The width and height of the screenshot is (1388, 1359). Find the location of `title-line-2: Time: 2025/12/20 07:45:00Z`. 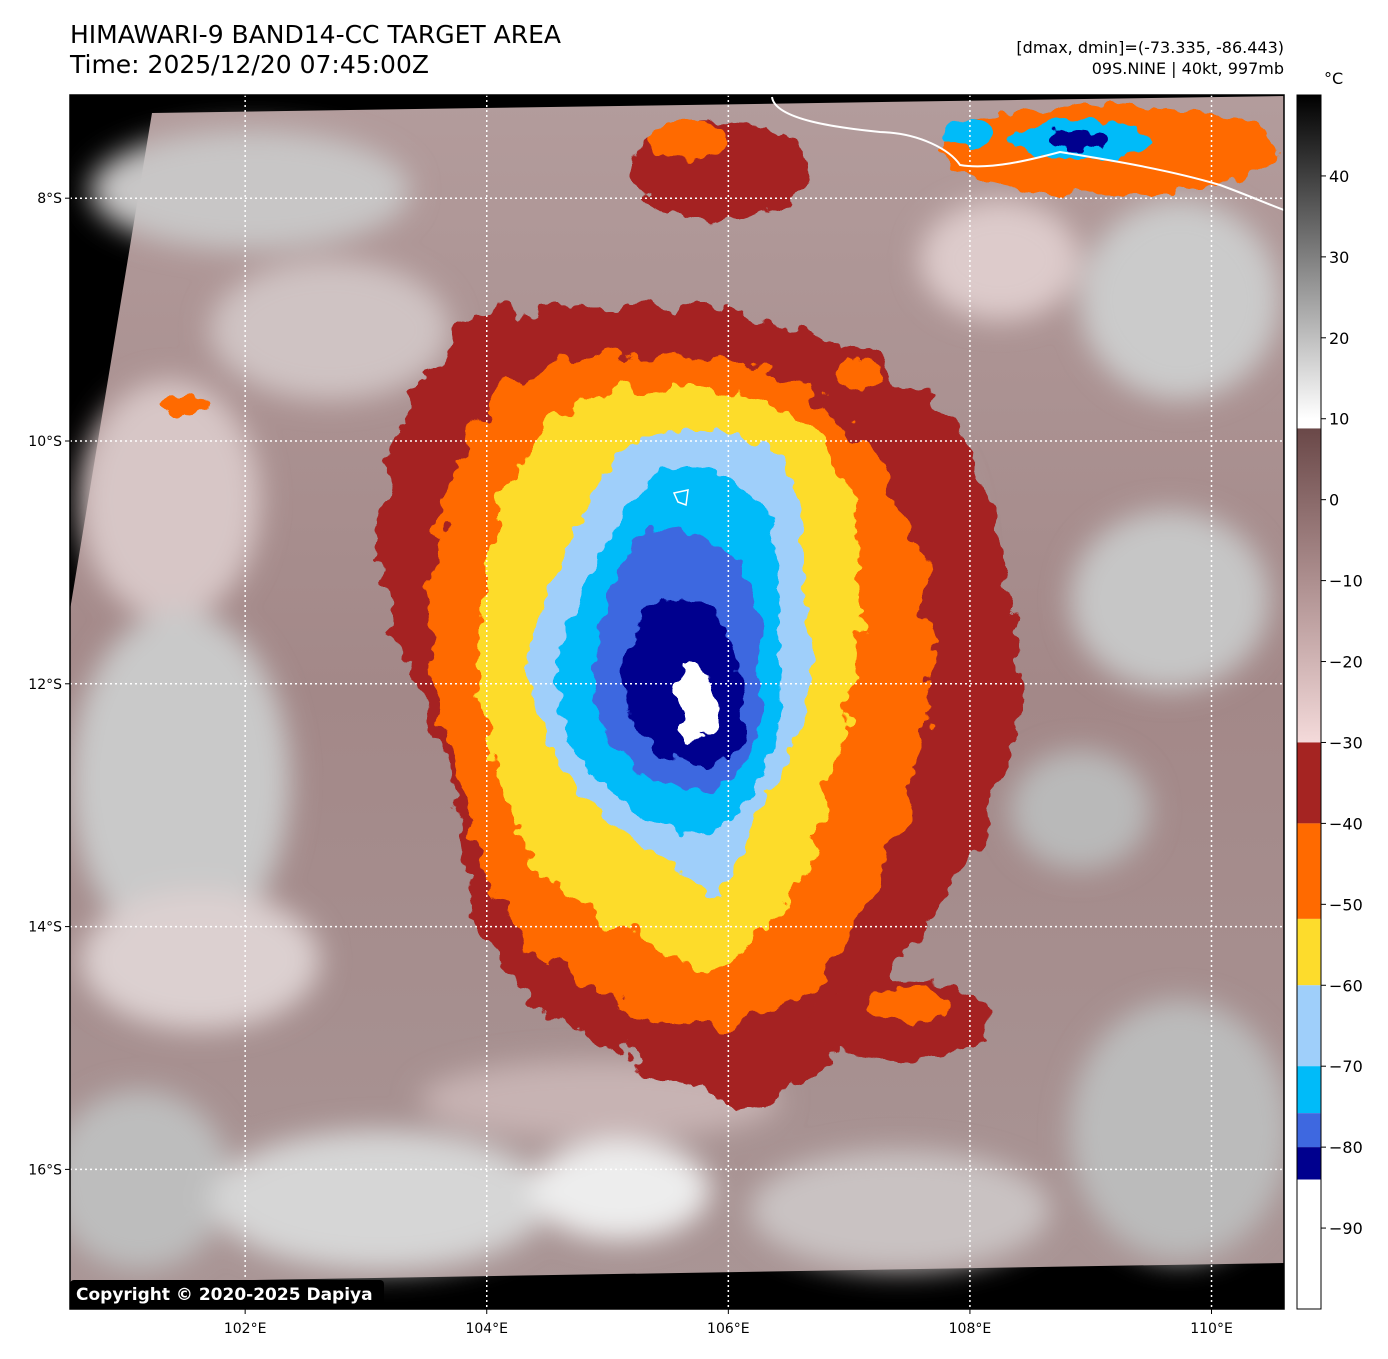

title-line-2: Time: 2025/12/20 07:45:00Z is located at coordinates (249, 64).